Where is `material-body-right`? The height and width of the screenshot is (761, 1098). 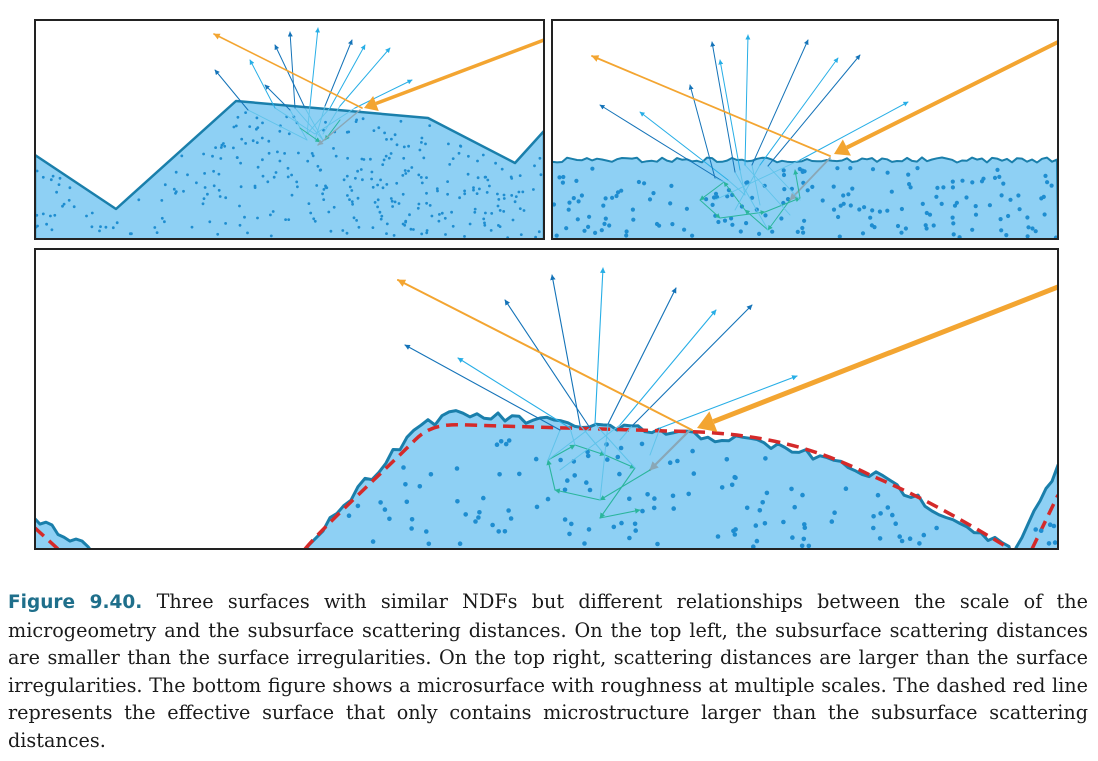 material-body-right is located at coordinates (1036, 506).